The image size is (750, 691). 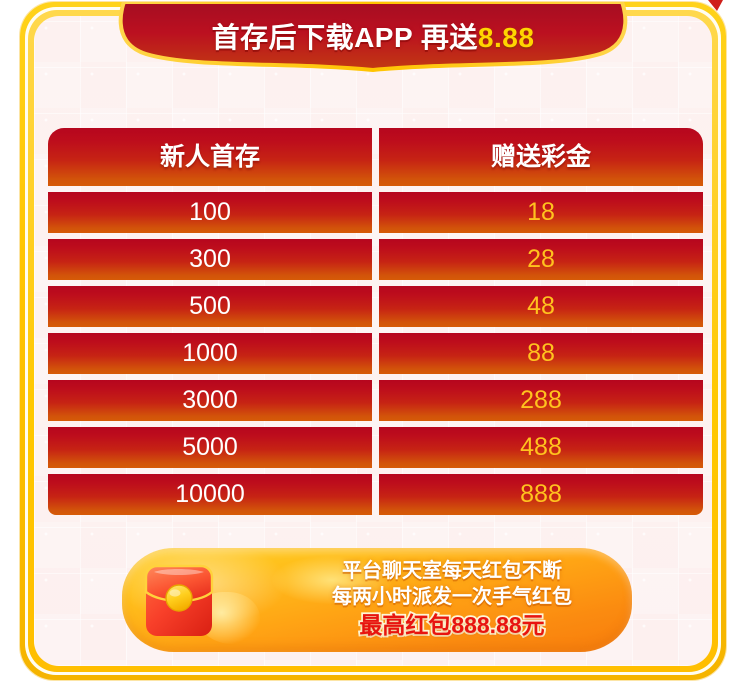 I want to click on cell-deposit: 10000, so click(x=210, y=494).